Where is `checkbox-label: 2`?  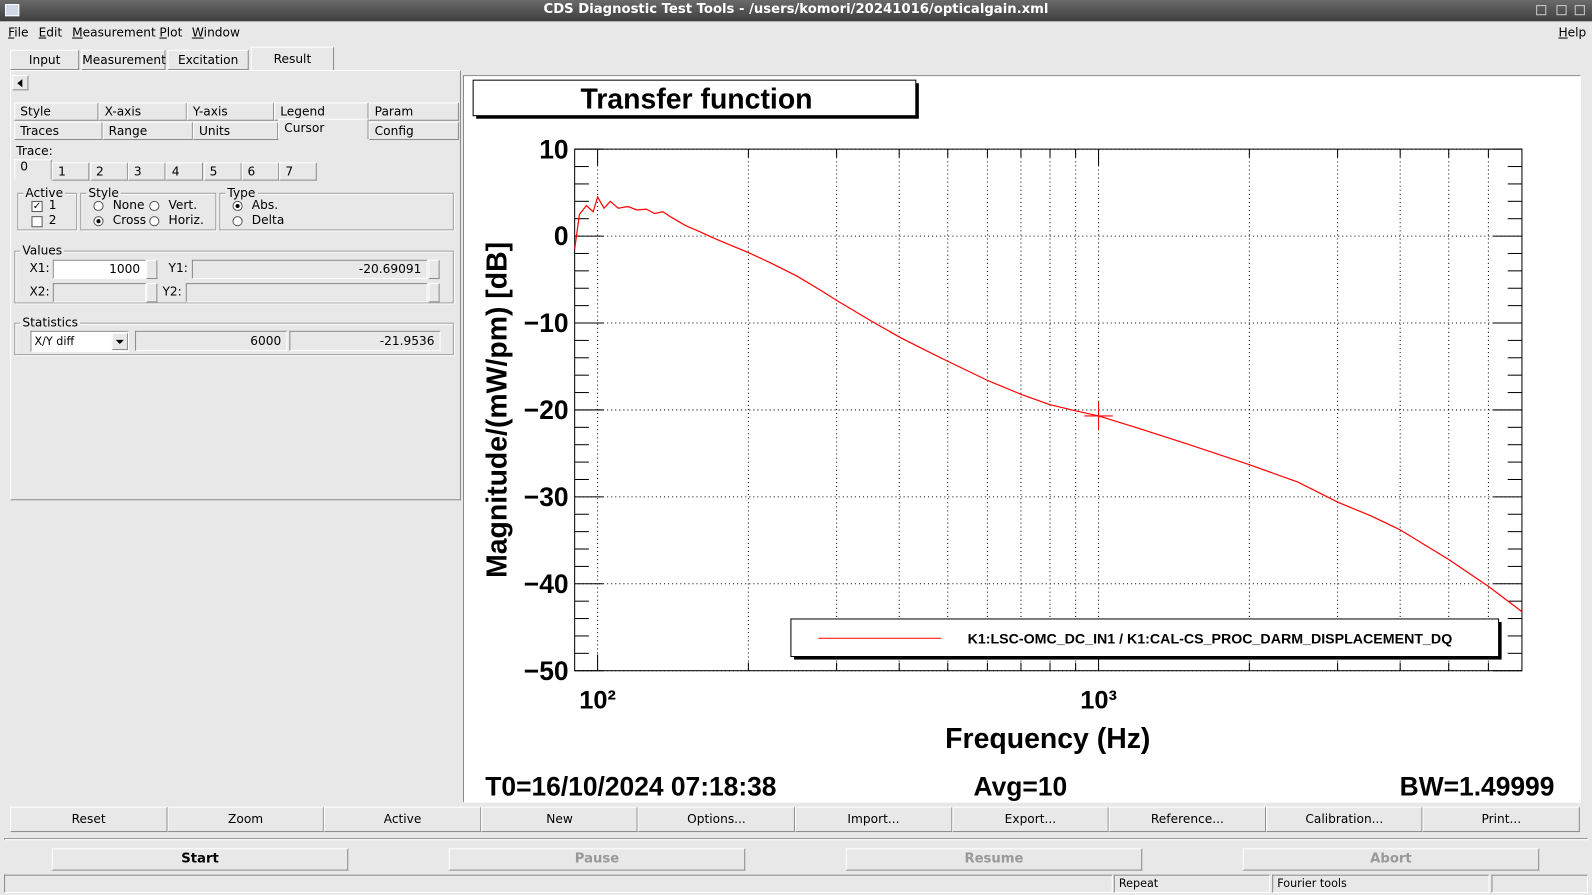
checkbox-label: 2 is located at coordinates (52, 220).